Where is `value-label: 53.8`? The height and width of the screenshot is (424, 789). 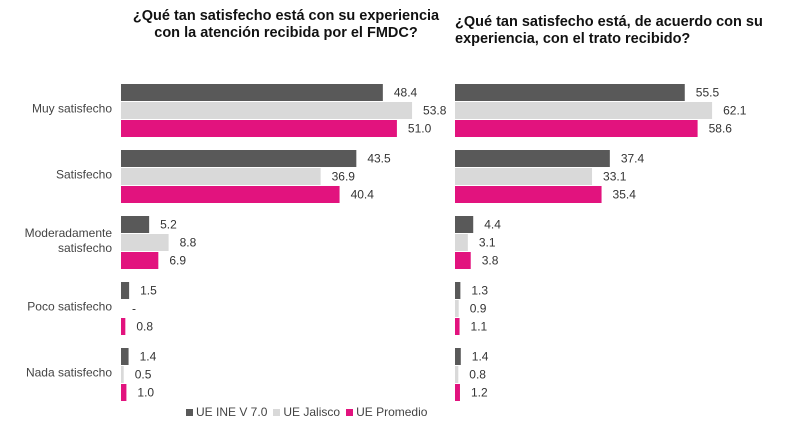
value-label: 53.8 is located at coordinates (435, 111).